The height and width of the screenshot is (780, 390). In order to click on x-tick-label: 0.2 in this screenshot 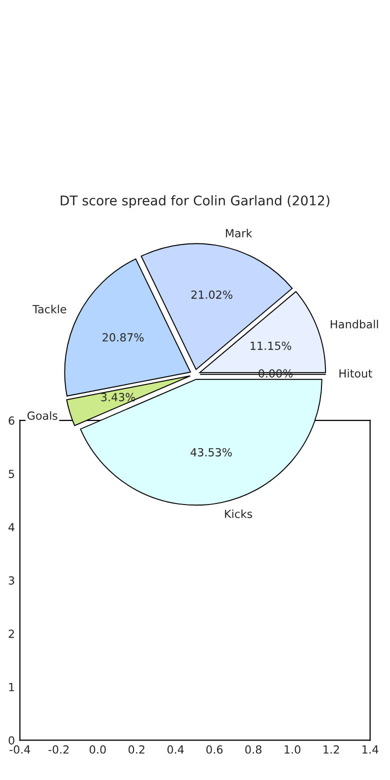, I will do `click(136, 749)`.